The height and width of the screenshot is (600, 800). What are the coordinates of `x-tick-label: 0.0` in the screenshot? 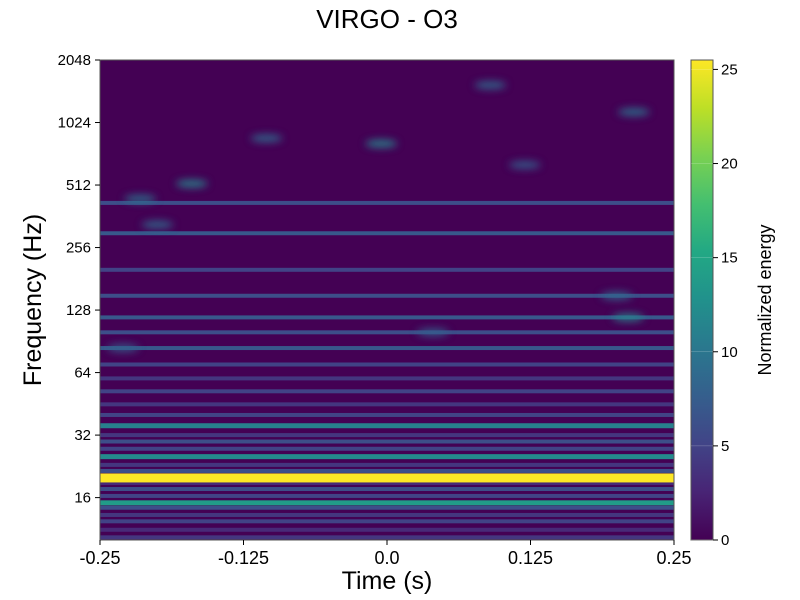 It's located at (386, 558).